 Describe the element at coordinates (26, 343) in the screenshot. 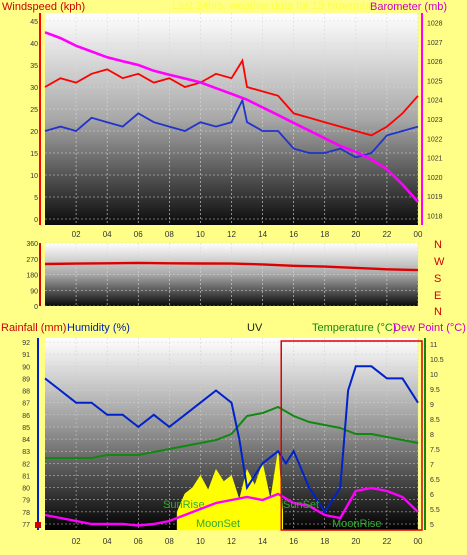

I see `humidity-y-tick-label: 92` at that location.